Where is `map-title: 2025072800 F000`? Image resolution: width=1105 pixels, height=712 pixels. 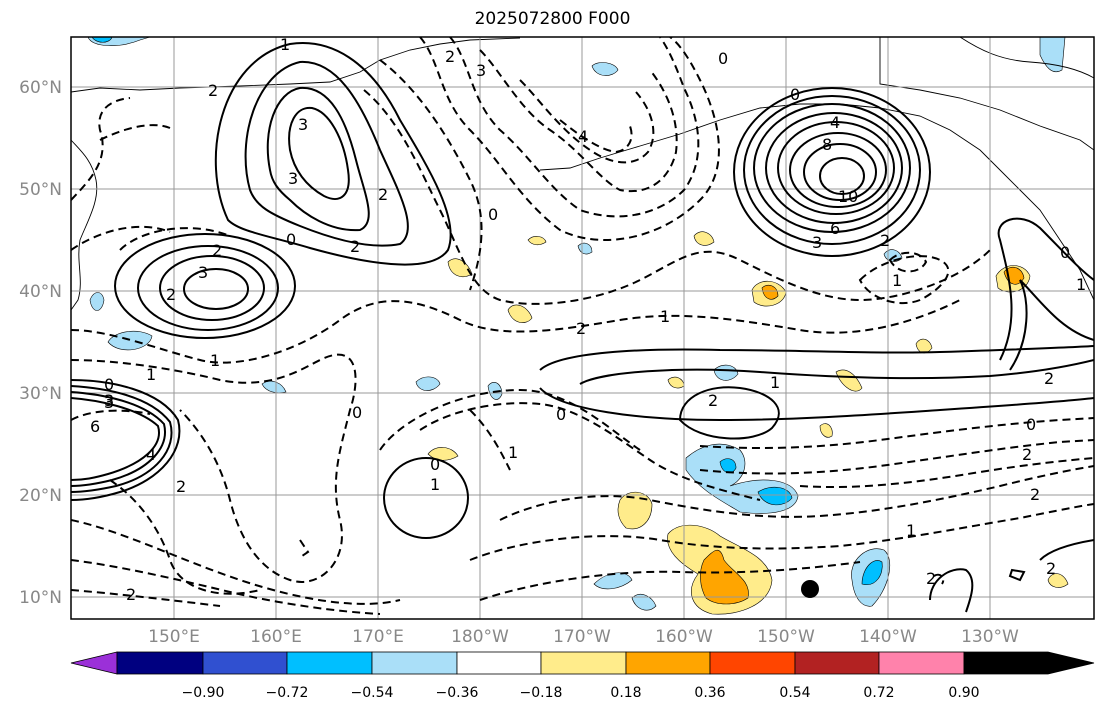
map-title: 2025072800 F000 is located at coordinates (552, 19).